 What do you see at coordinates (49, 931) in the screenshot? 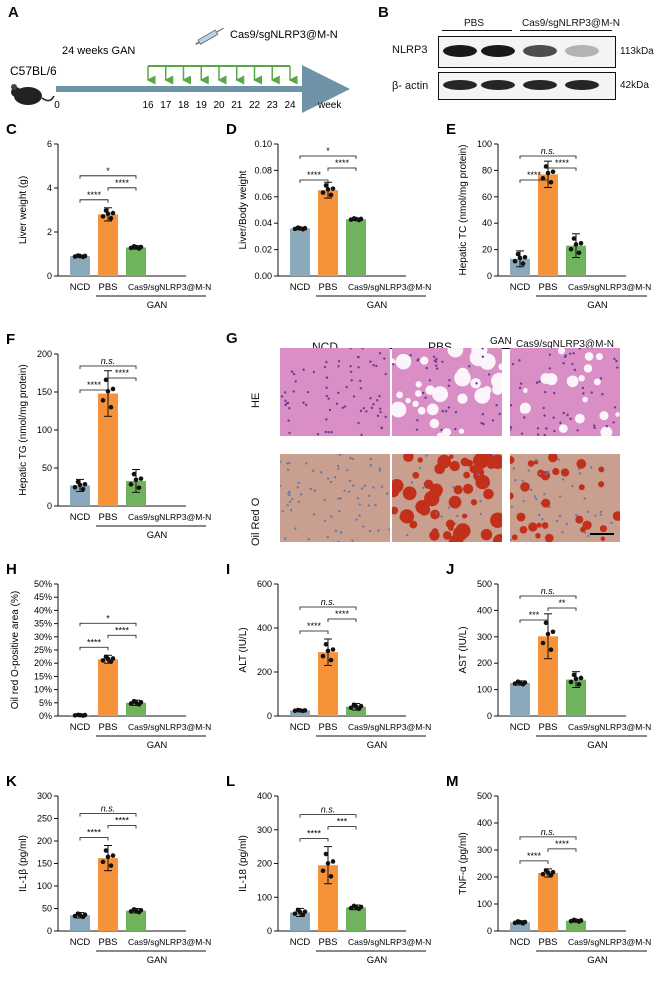
I see `y-tick-label: 0` at bounding box center [49, 931].